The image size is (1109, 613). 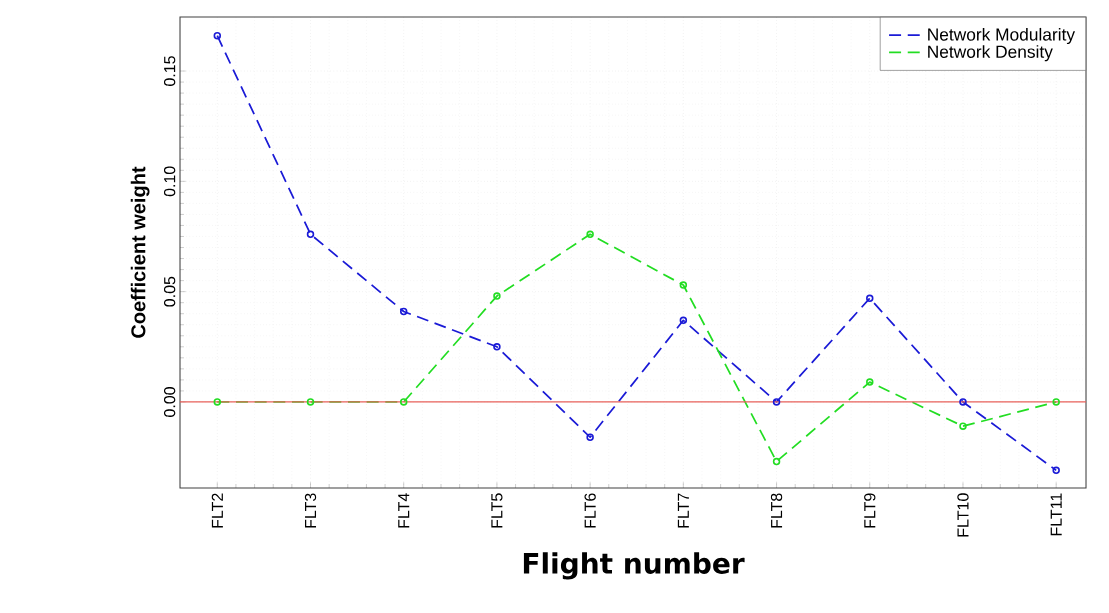 I want to click on y-tick-label: 0.00, so click(x=169, y=402).